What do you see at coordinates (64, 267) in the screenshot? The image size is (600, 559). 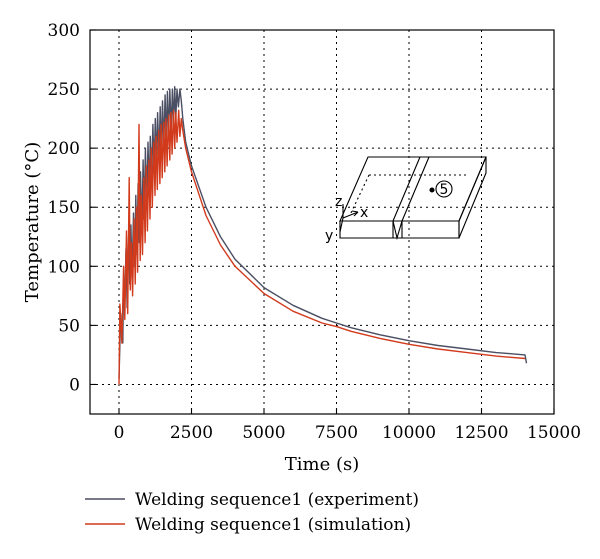 I see `y-tick-label: 100` at bounding box center [64, 267].